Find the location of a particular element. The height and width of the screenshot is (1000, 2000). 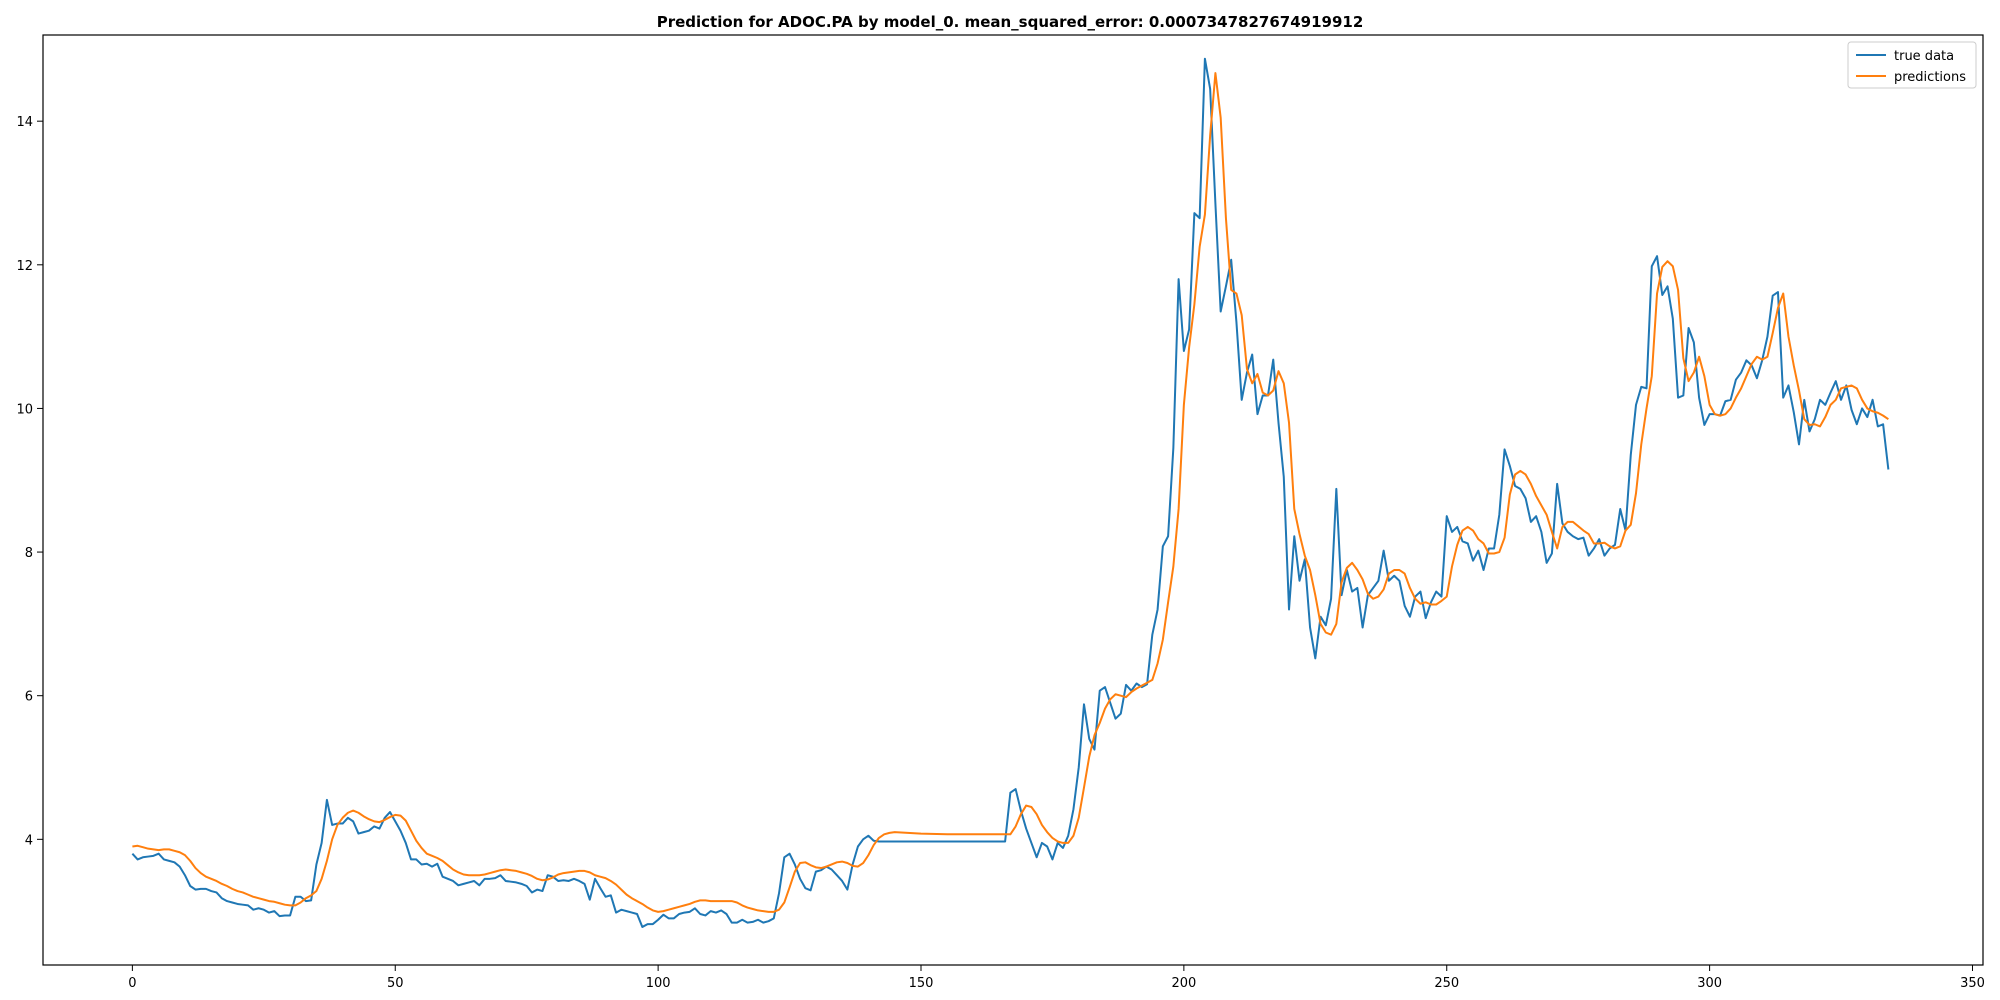

x-tick-label: 200 is located at coordinates (1183, 983).